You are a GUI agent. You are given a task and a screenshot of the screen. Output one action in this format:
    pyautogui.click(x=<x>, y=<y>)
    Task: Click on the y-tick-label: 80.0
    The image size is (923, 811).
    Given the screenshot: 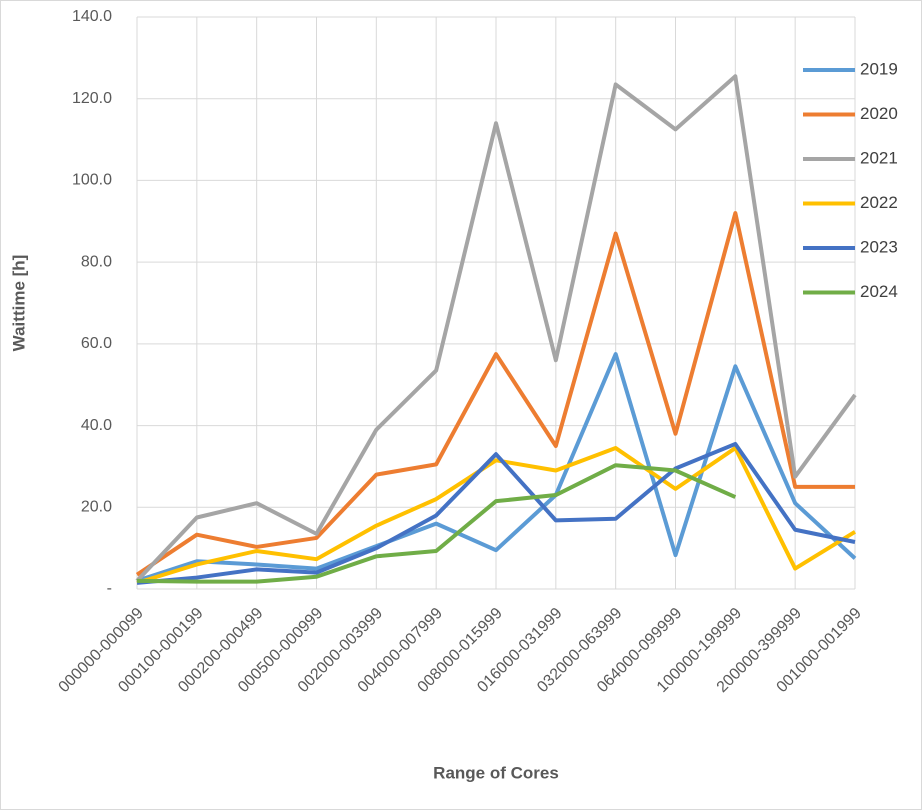 What is the action you would take?
    pyautogui.click(x=96, y=261)
    